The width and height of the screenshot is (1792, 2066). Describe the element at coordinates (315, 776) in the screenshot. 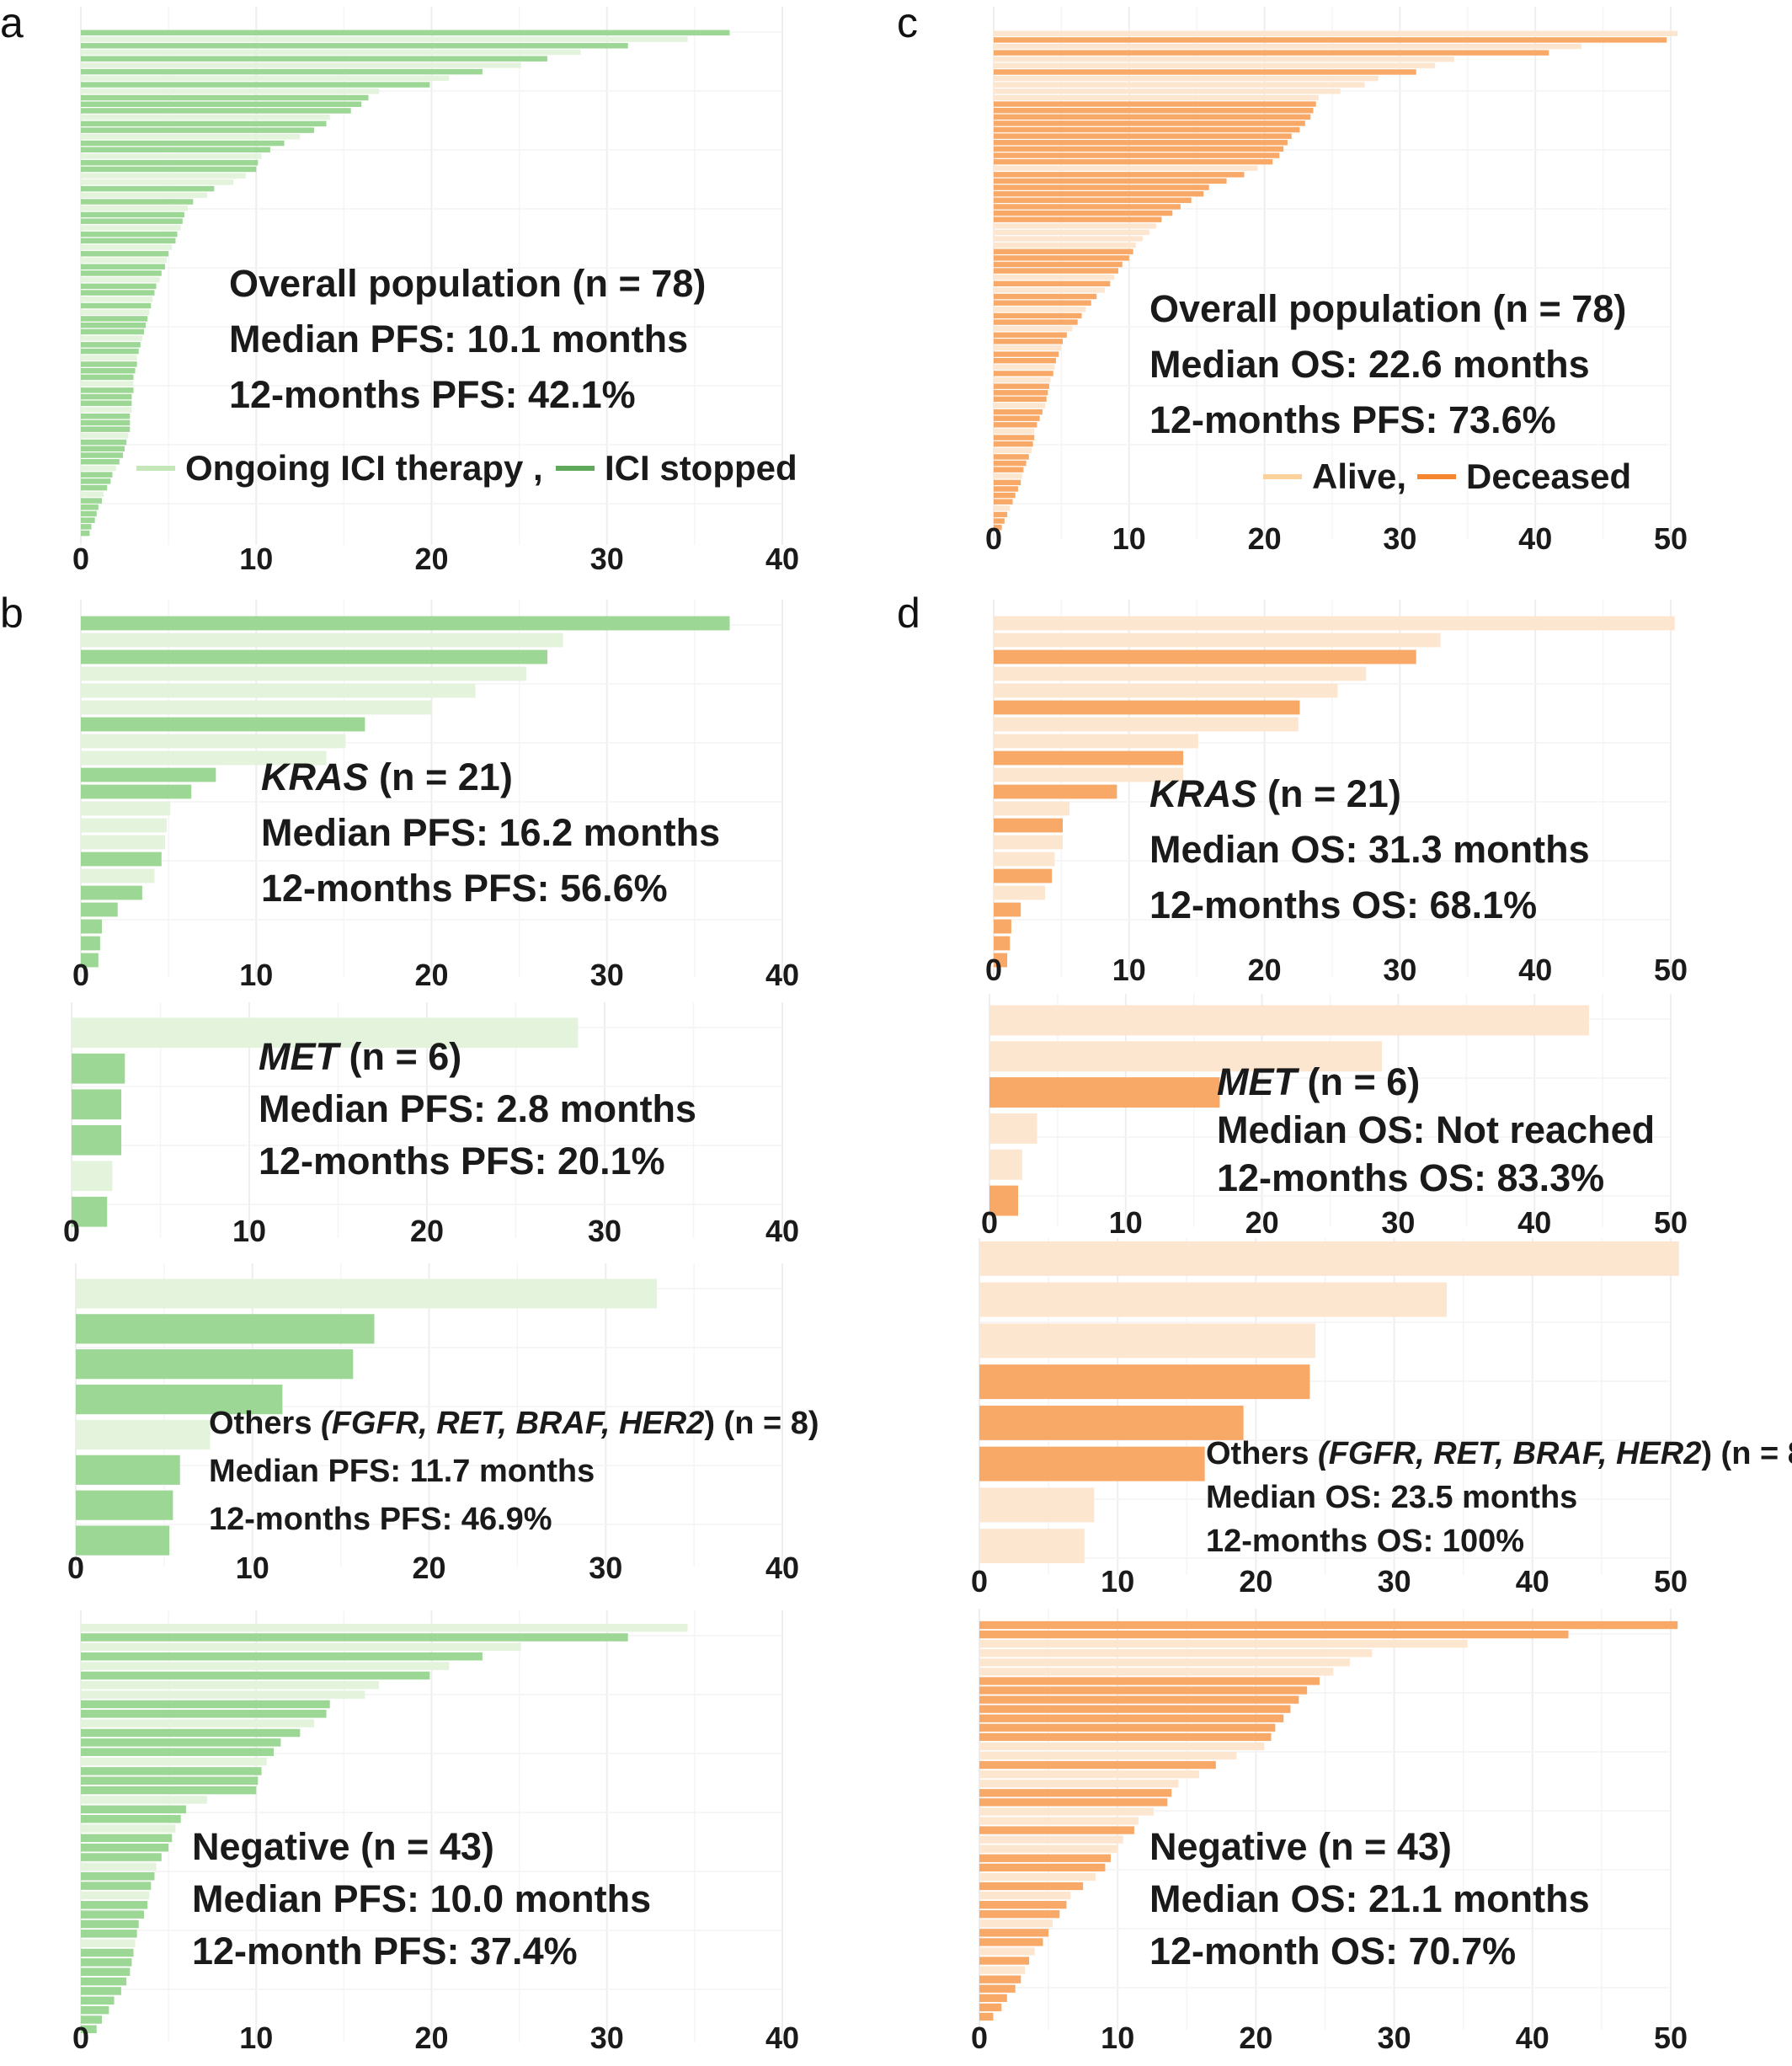

I see `annotation-segment: KRAS` at that location.